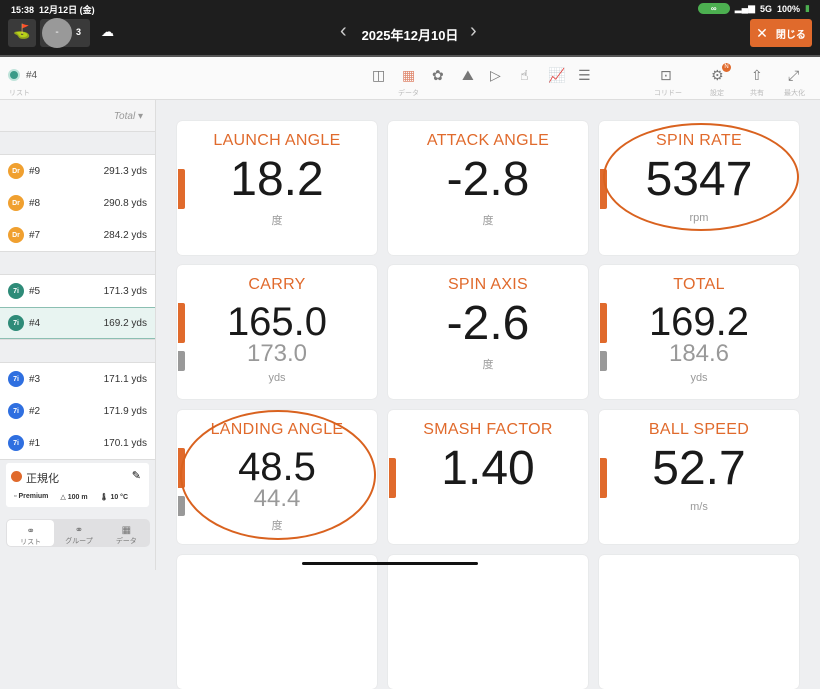 The width and height of the screenshot is (820, 689). I want to click on metric-card: SMASH FACTOR 1.40, so click(488, 477).